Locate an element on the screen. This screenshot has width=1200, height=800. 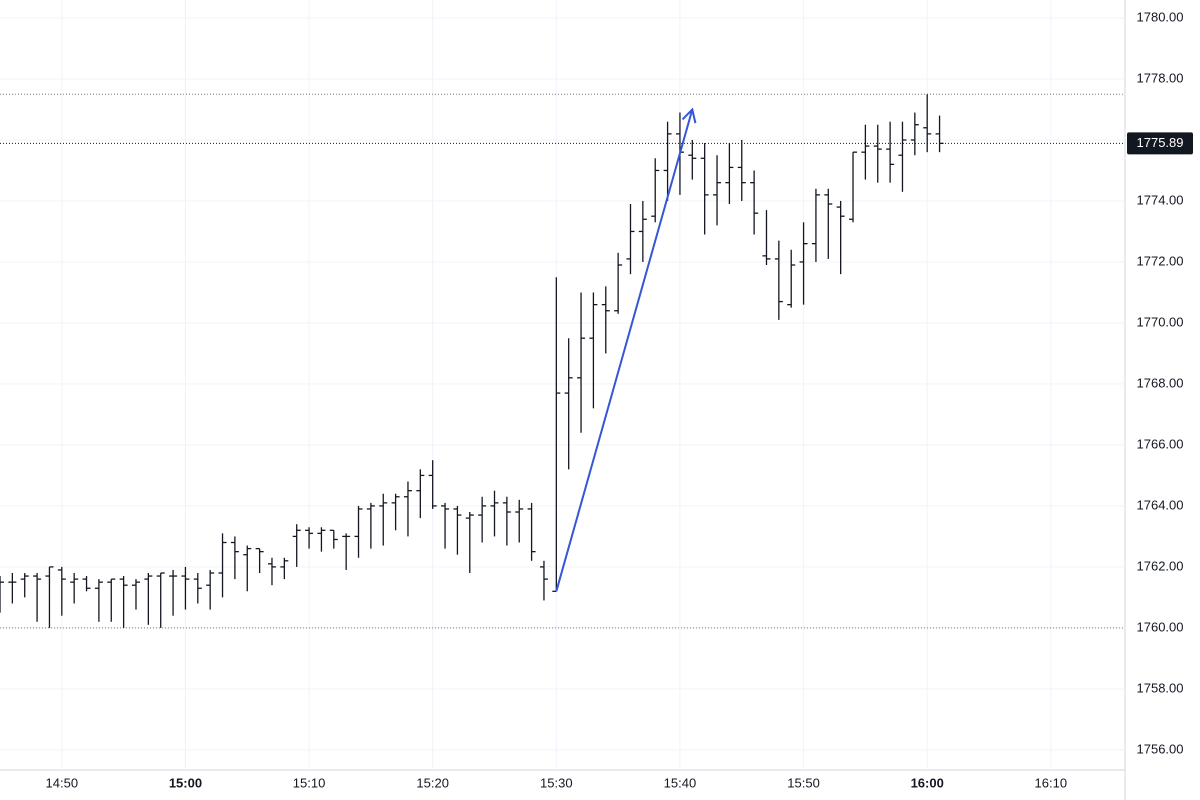
price-label-box is located at coordinates (1160, 143).